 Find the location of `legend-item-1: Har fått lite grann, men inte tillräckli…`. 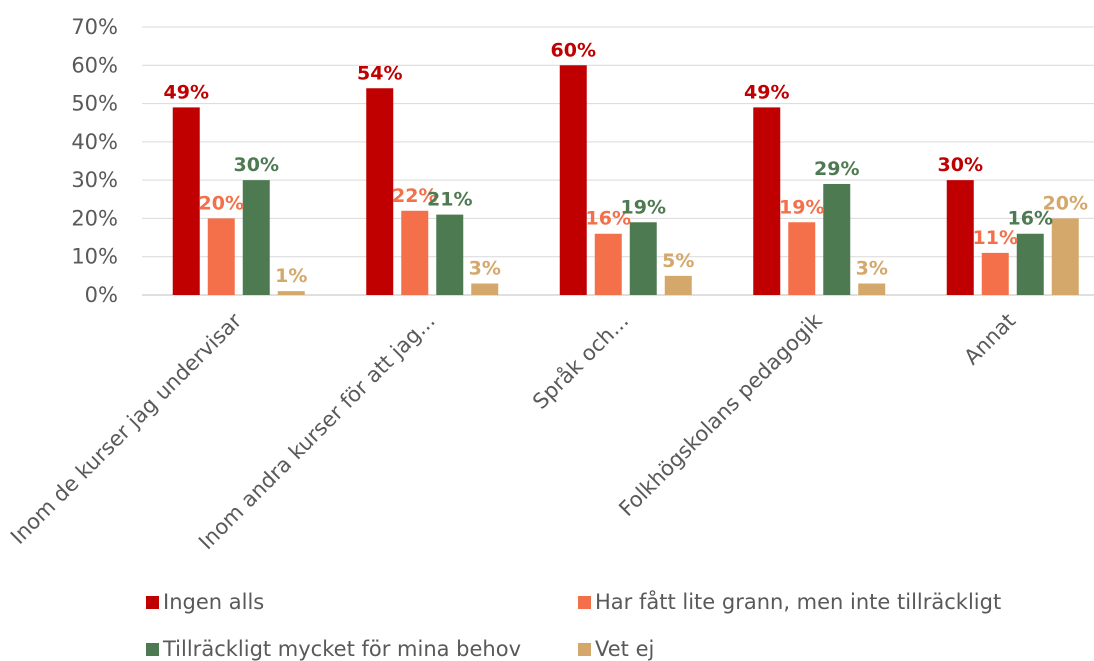

legend-item-1: Har fått lite grann, men inte tillräckli… is located at coordinates (789, 602).